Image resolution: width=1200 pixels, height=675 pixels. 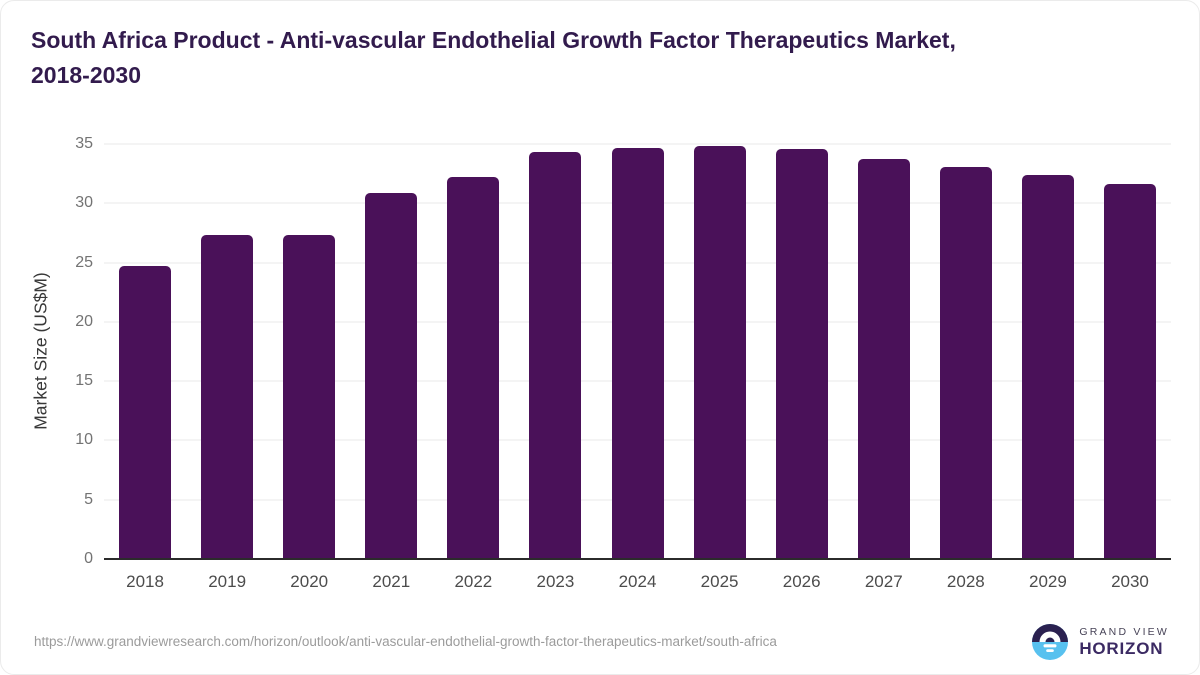 I want to click on chart-title-line2: 2018-2030, so click(x=86, y=75).